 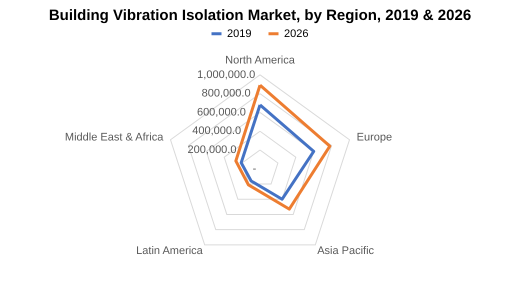 I want to click on y-tick-label: 200,000.0, so click(x=212, y=150).